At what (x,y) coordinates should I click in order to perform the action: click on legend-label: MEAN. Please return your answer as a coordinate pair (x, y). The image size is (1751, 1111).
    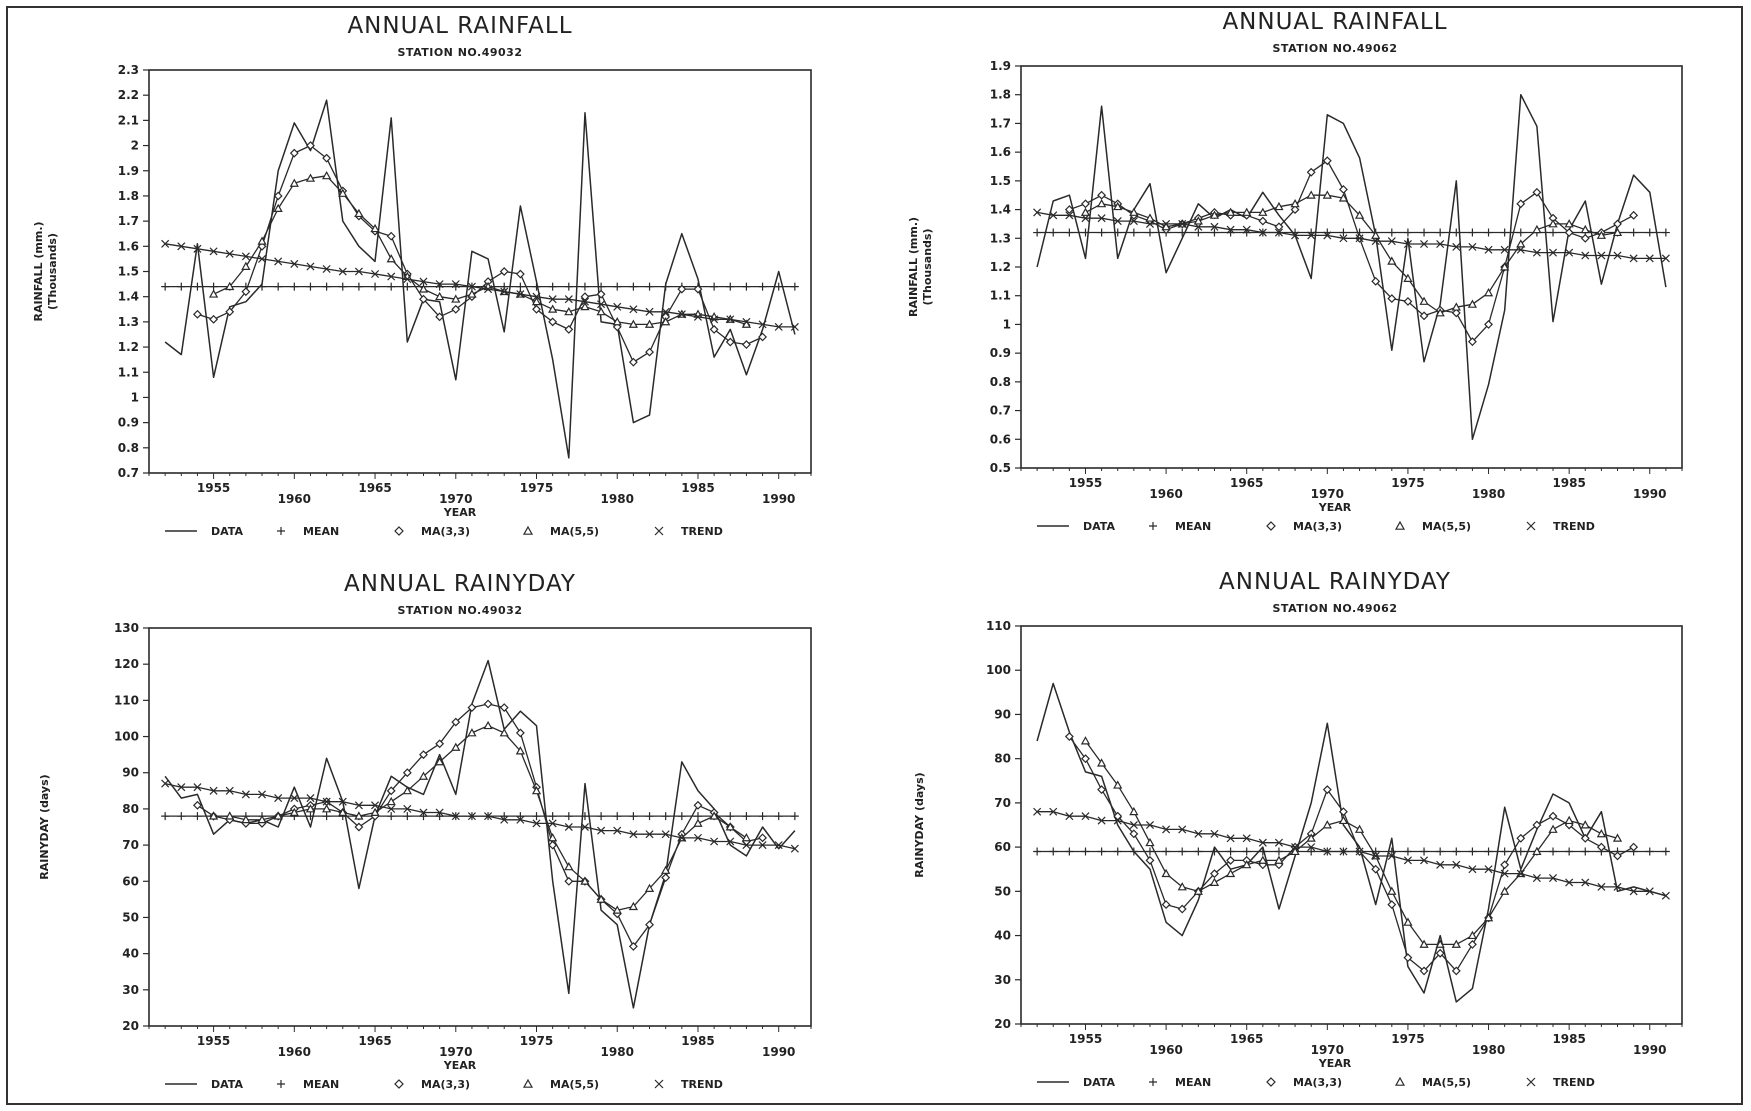
    Looking at the image, I should click on (321, 531).